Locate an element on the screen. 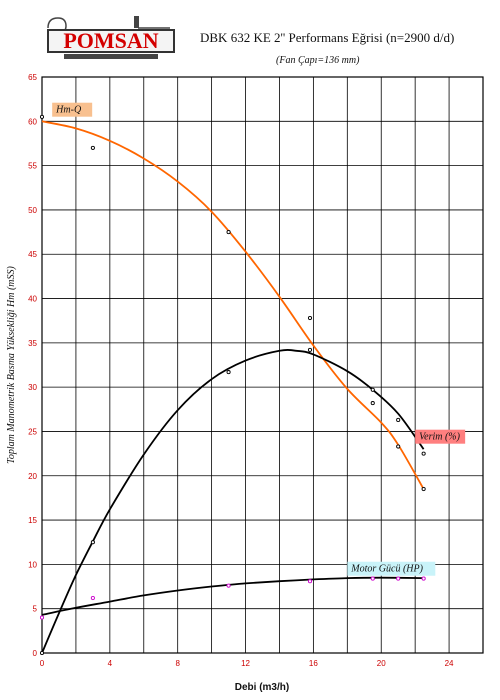  y-tick-label: 0 is located at coordinates (35, 653).